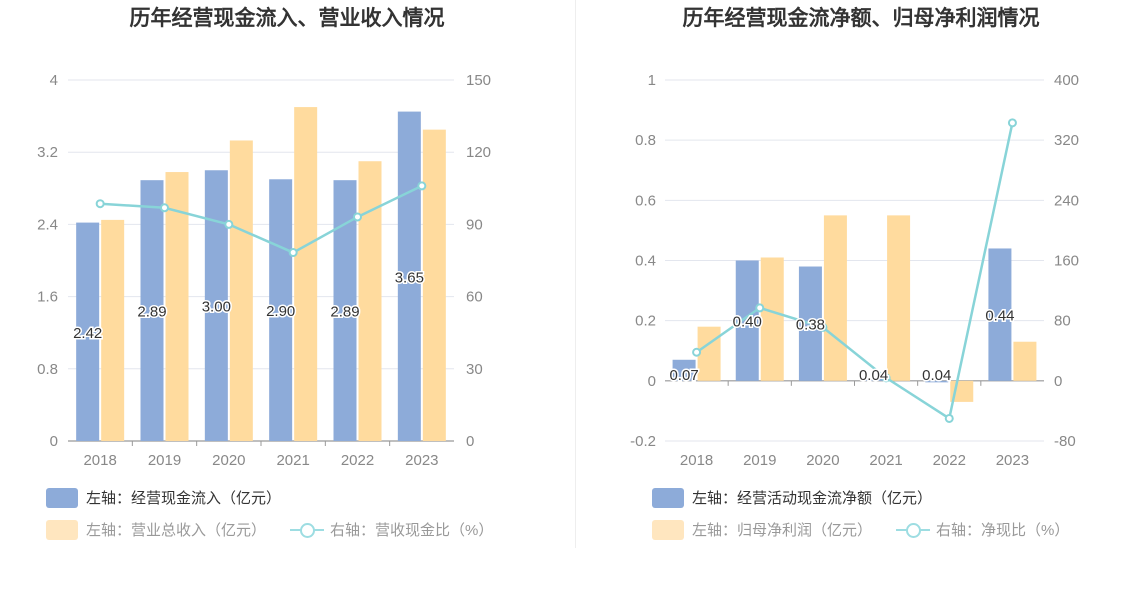  What do you see at coordinates (652, 80) in the screenshot?
I see `y-left-tick-label: 1` at bounding box center [652, 80].